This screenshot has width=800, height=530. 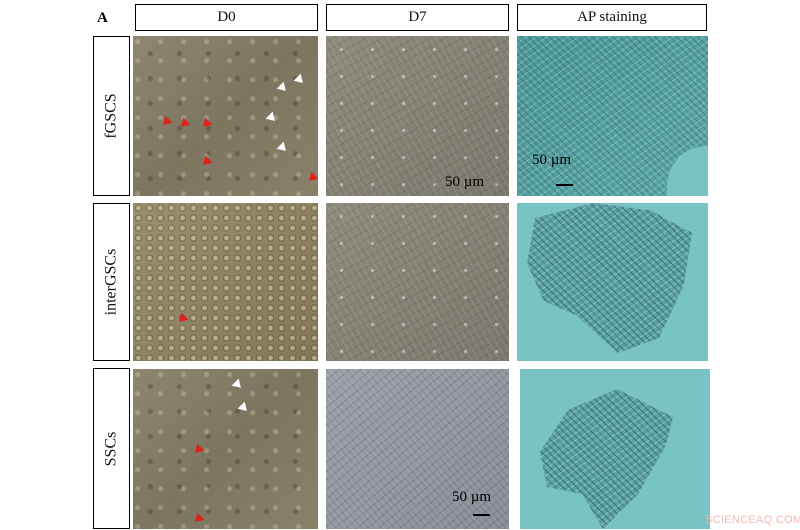 I want to click on micrograph-fgscs-d7: 50 µm, so click(x=417, y=116).